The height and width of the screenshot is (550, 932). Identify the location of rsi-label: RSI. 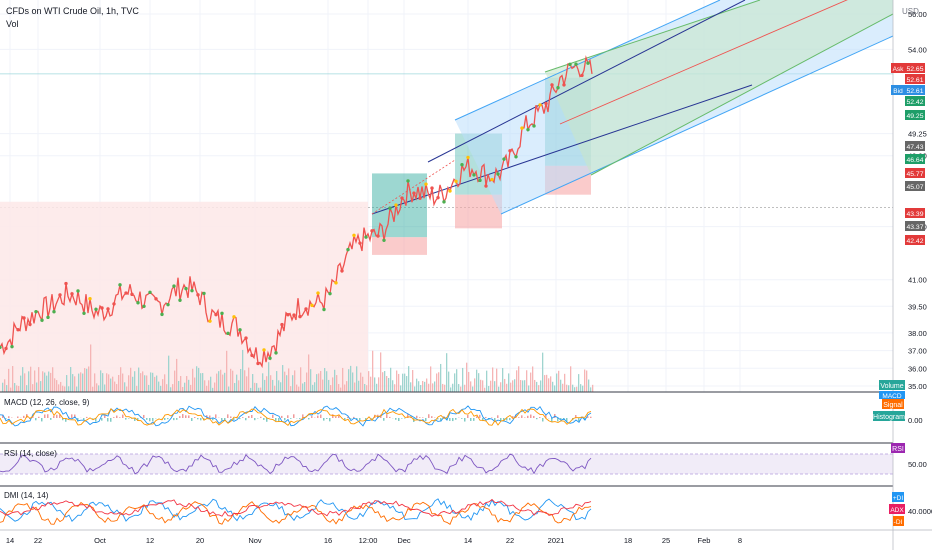
(898, 449).